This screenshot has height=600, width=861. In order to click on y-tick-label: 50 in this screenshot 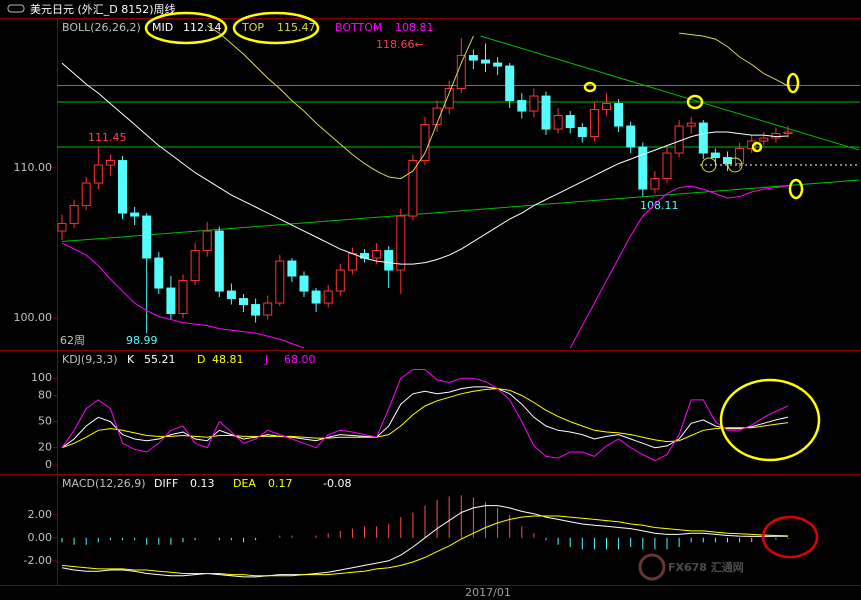, I will do `click(45, 421)`.